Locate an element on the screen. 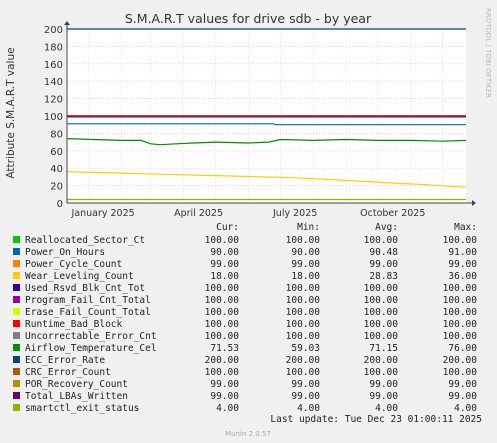 The image size is (497, 443). legend-table-header: Cur: Min: Avg: Max: is located at coordinates (346, 227).